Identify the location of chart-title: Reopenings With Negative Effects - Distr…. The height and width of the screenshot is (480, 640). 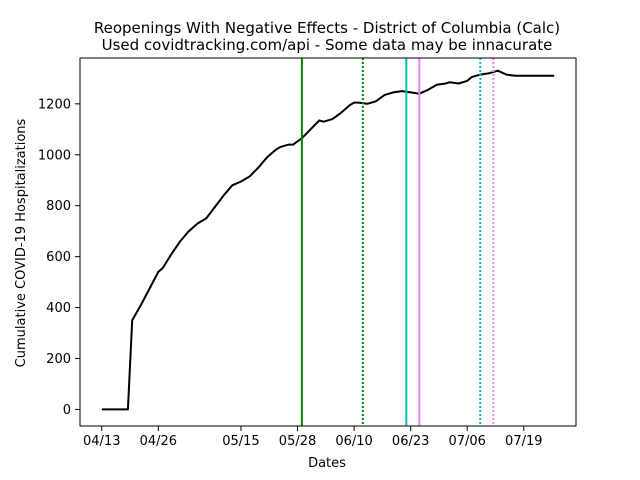
(327, 28).